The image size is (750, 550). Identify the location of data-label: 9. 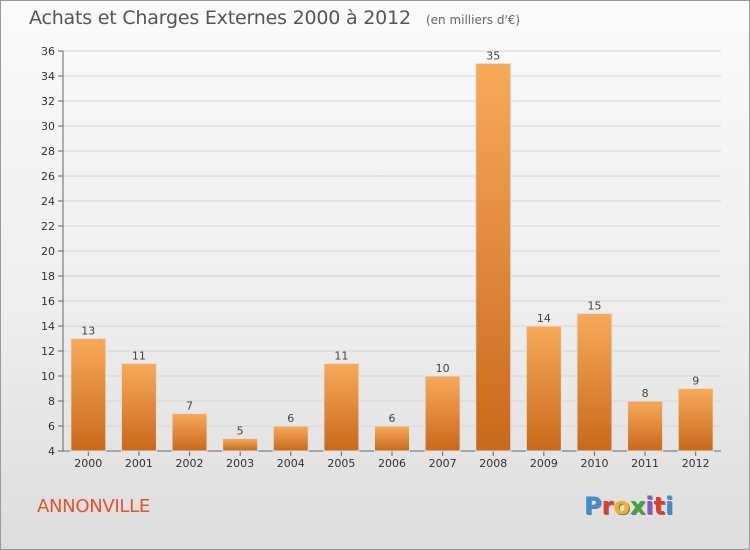
(695, 381).